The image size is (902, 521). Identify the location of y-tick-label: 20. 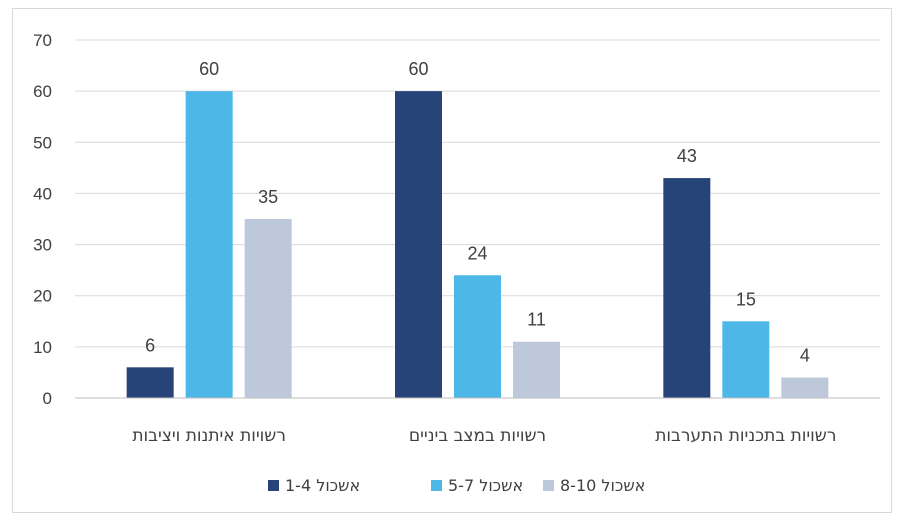
(42, 296).